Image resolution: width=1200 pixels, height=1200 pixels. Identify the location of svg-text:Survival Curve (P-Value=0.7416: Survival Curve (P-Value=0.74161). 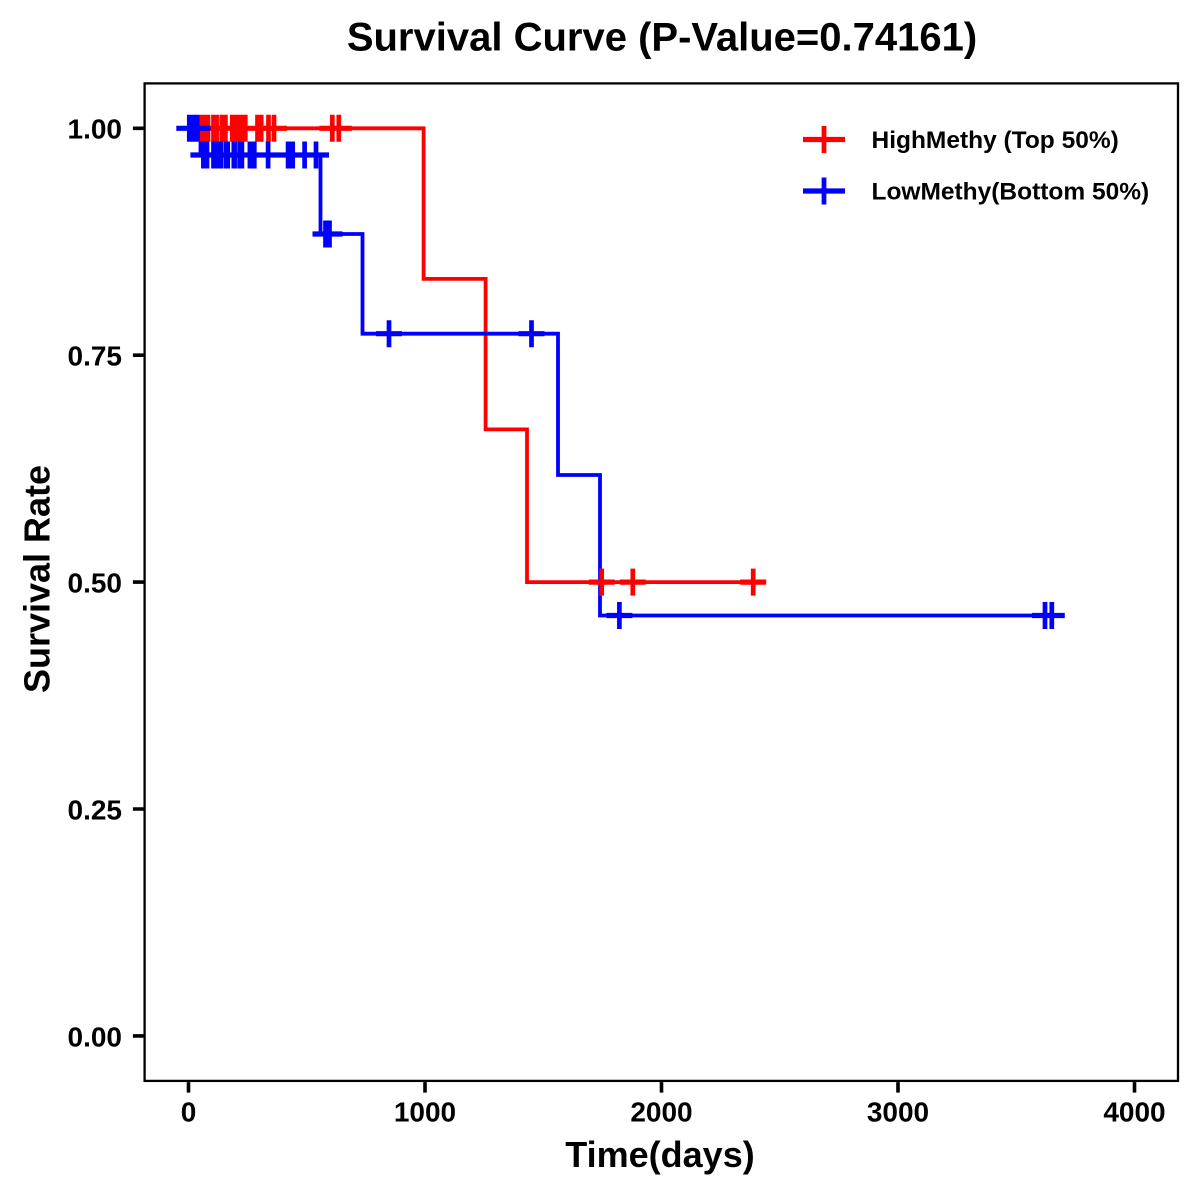
(662, 38).